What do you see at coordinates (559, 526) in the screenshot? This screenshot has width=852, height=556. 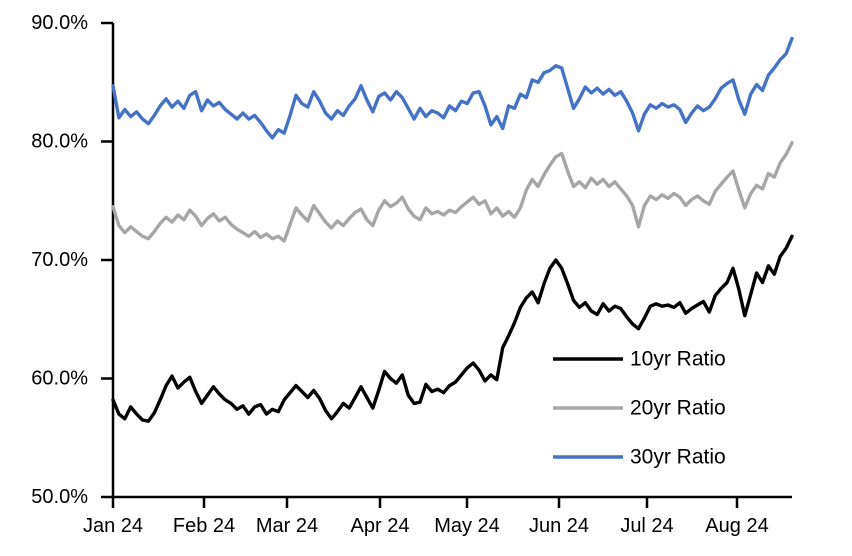 I see `x-tick-label: Jun 24` at bounding box center [559, 526].